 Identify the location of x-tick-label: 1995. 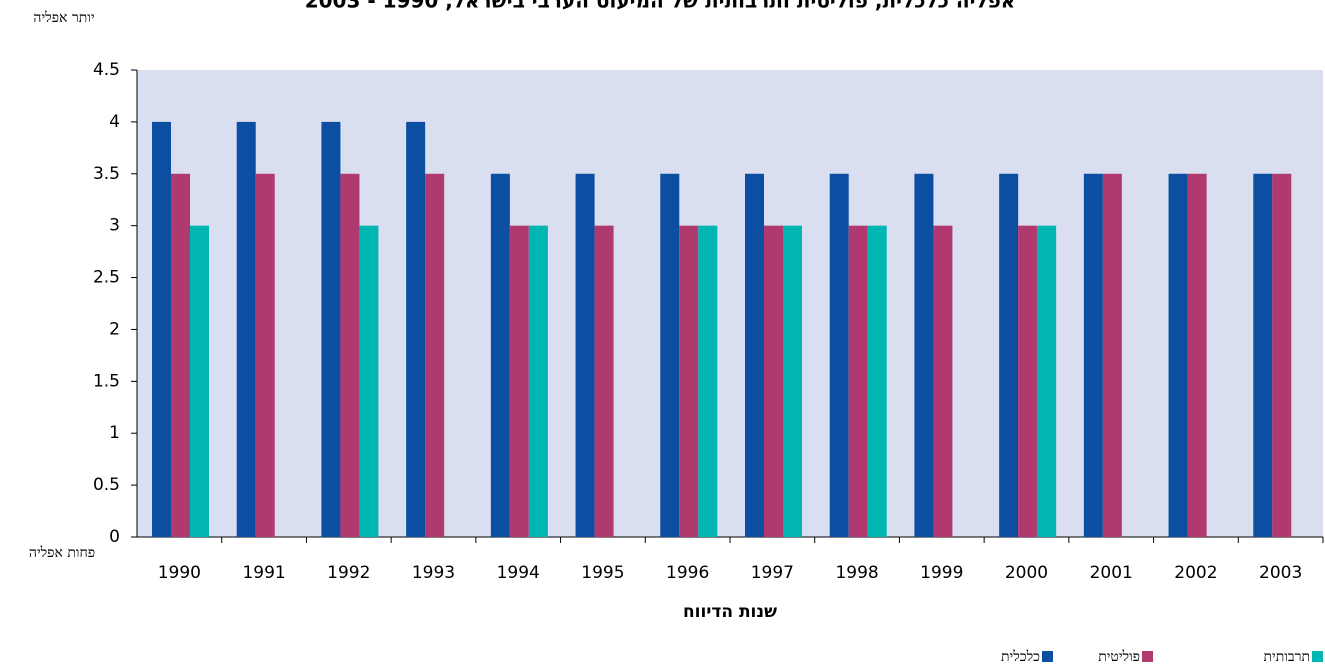
(602, 573).